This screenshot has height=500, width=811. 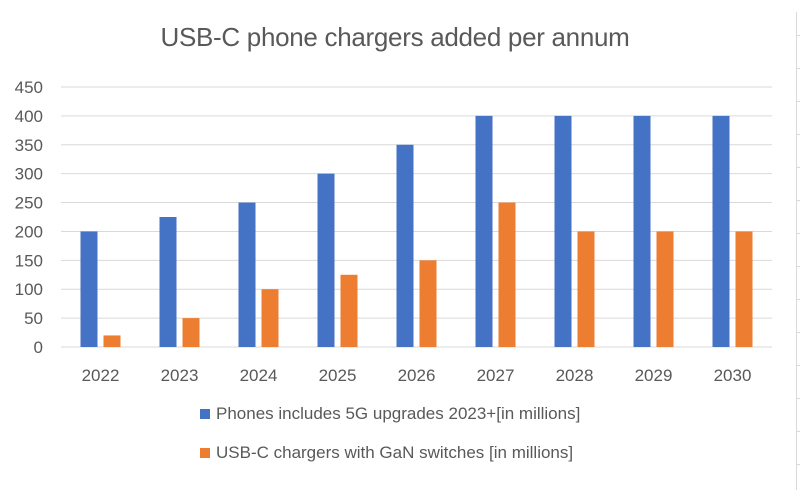 What do you see at coordinates (665, 289) in the screenshot?
I see `bar-chargers-2029` at bounding box center [665, 289].